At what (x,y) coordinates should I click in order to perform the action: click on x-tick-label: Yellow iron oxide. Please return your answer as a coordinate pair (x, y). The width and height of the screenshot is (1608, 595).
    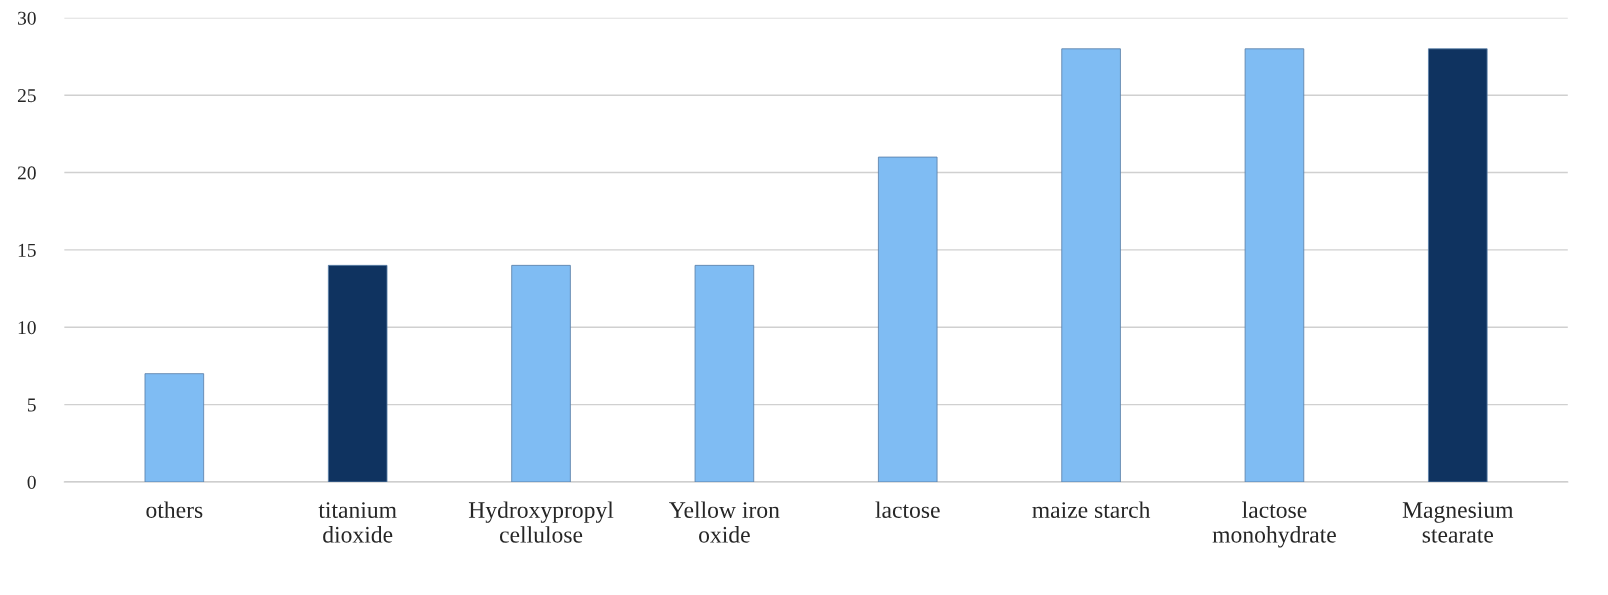
    Looking at the image, I should click on (724, 522).